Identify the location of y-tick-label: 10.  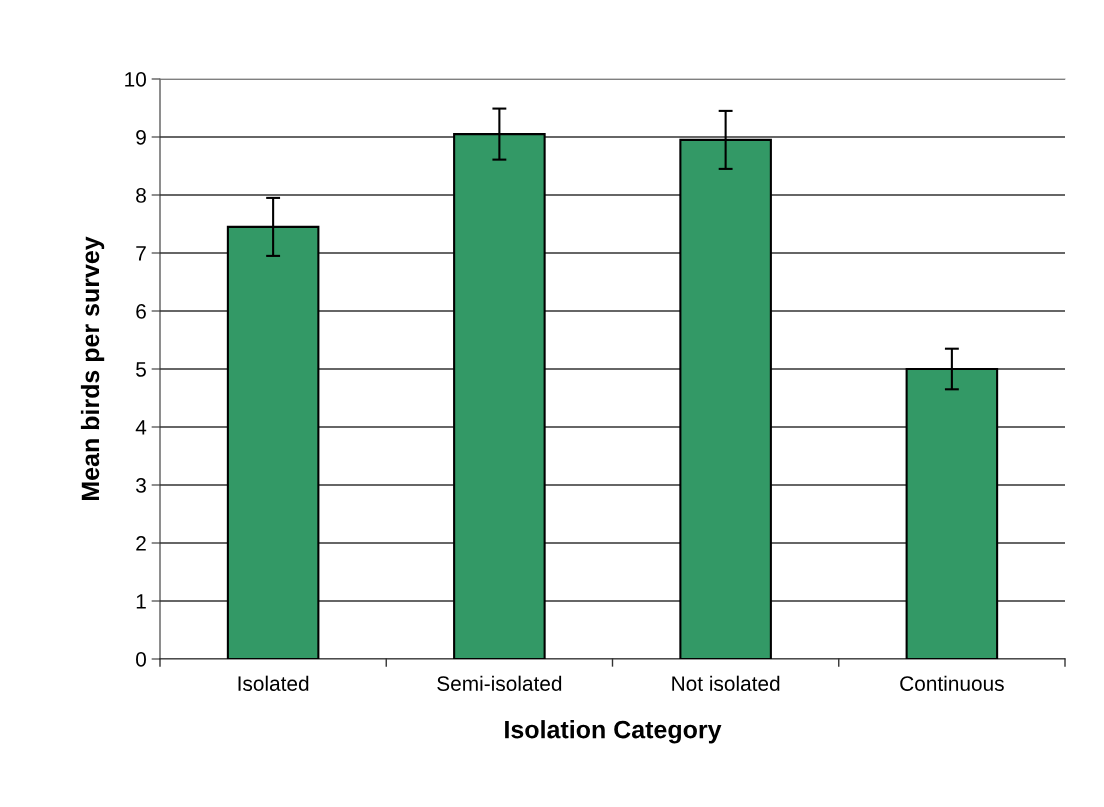
(135, 79).